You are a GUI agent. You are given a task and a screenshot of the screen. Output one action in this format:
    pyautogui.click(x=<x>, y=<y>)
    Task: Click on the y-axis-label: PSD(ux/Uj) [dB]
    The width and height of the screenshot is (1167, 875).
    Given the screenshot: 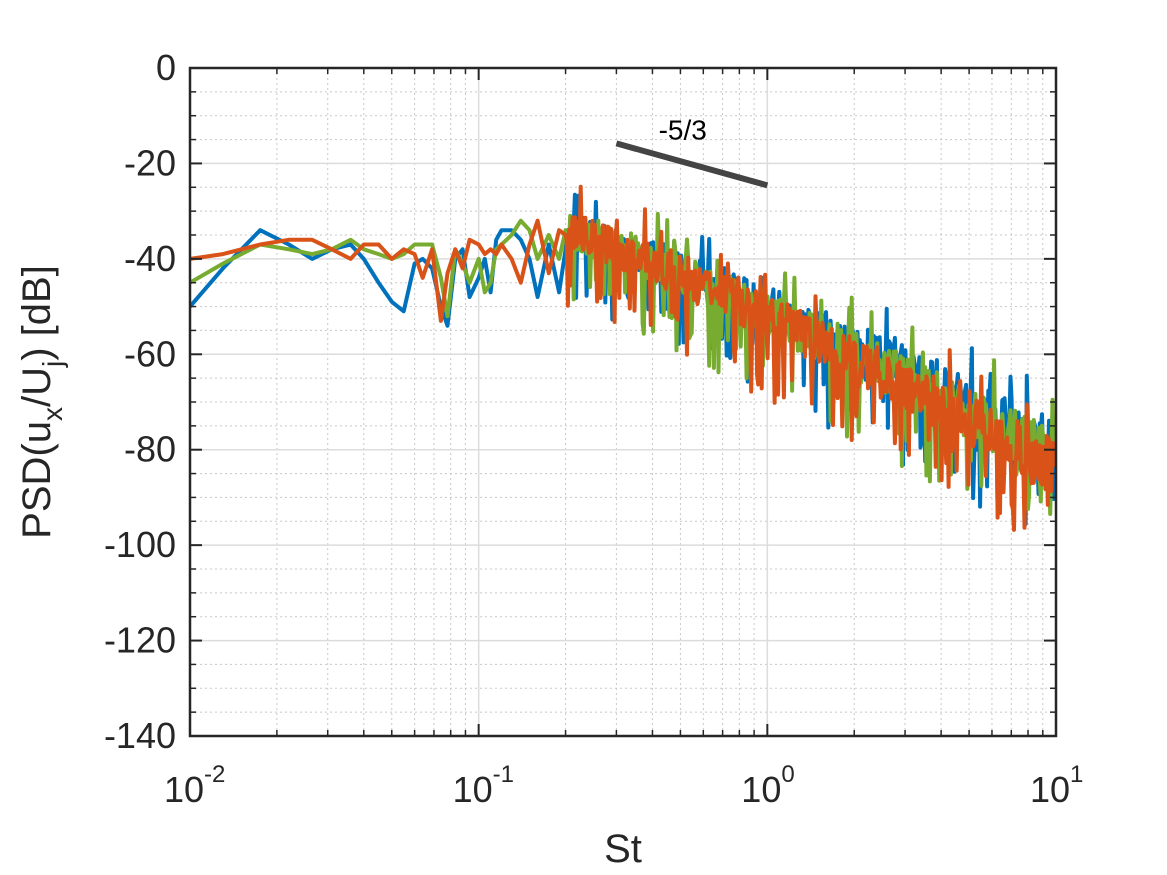 What is the action you would take?
    pyautogui.click(x=41, y=402)
    